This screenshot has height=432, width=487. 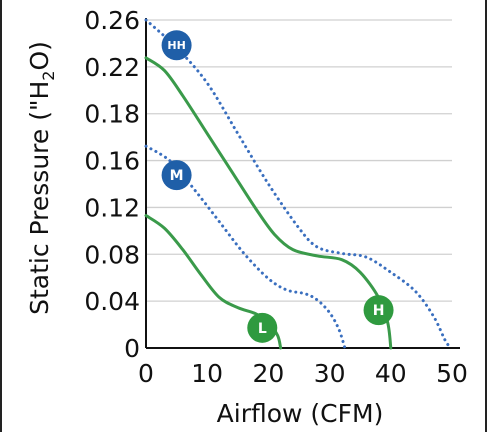 I want to click on x-tick-label: 40, so click(x=391, y=373).